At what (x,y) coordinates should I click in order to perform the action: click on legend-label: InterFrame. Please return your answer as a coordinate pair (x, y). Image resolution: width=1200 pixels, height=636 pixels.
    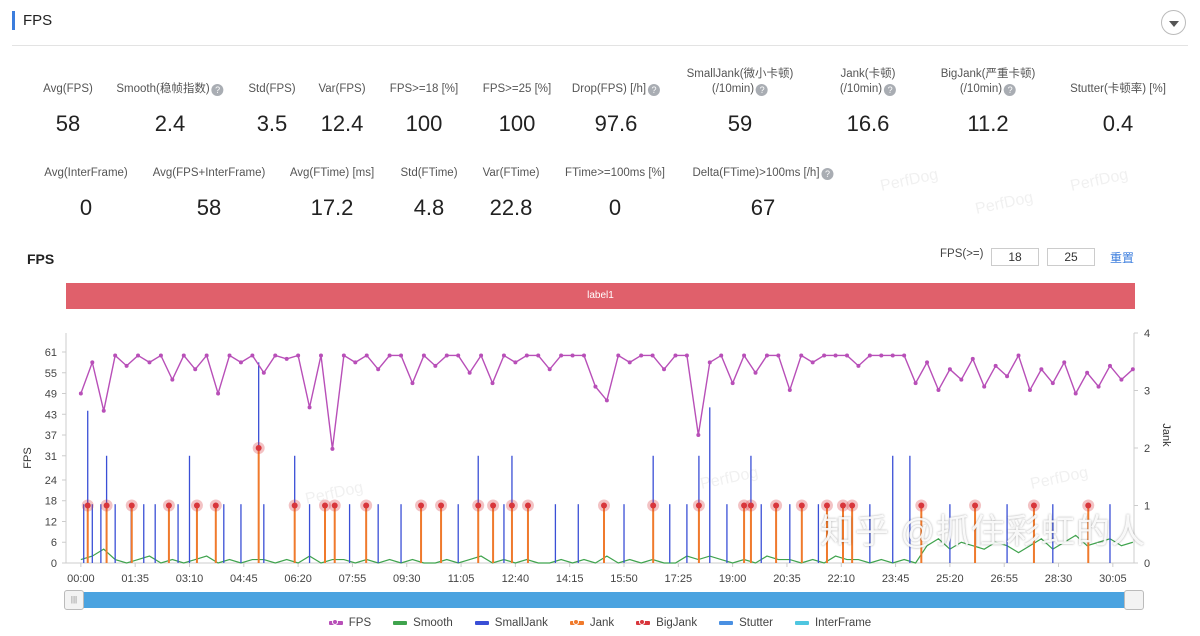
    Looking at the image, I should click on (843, 623).